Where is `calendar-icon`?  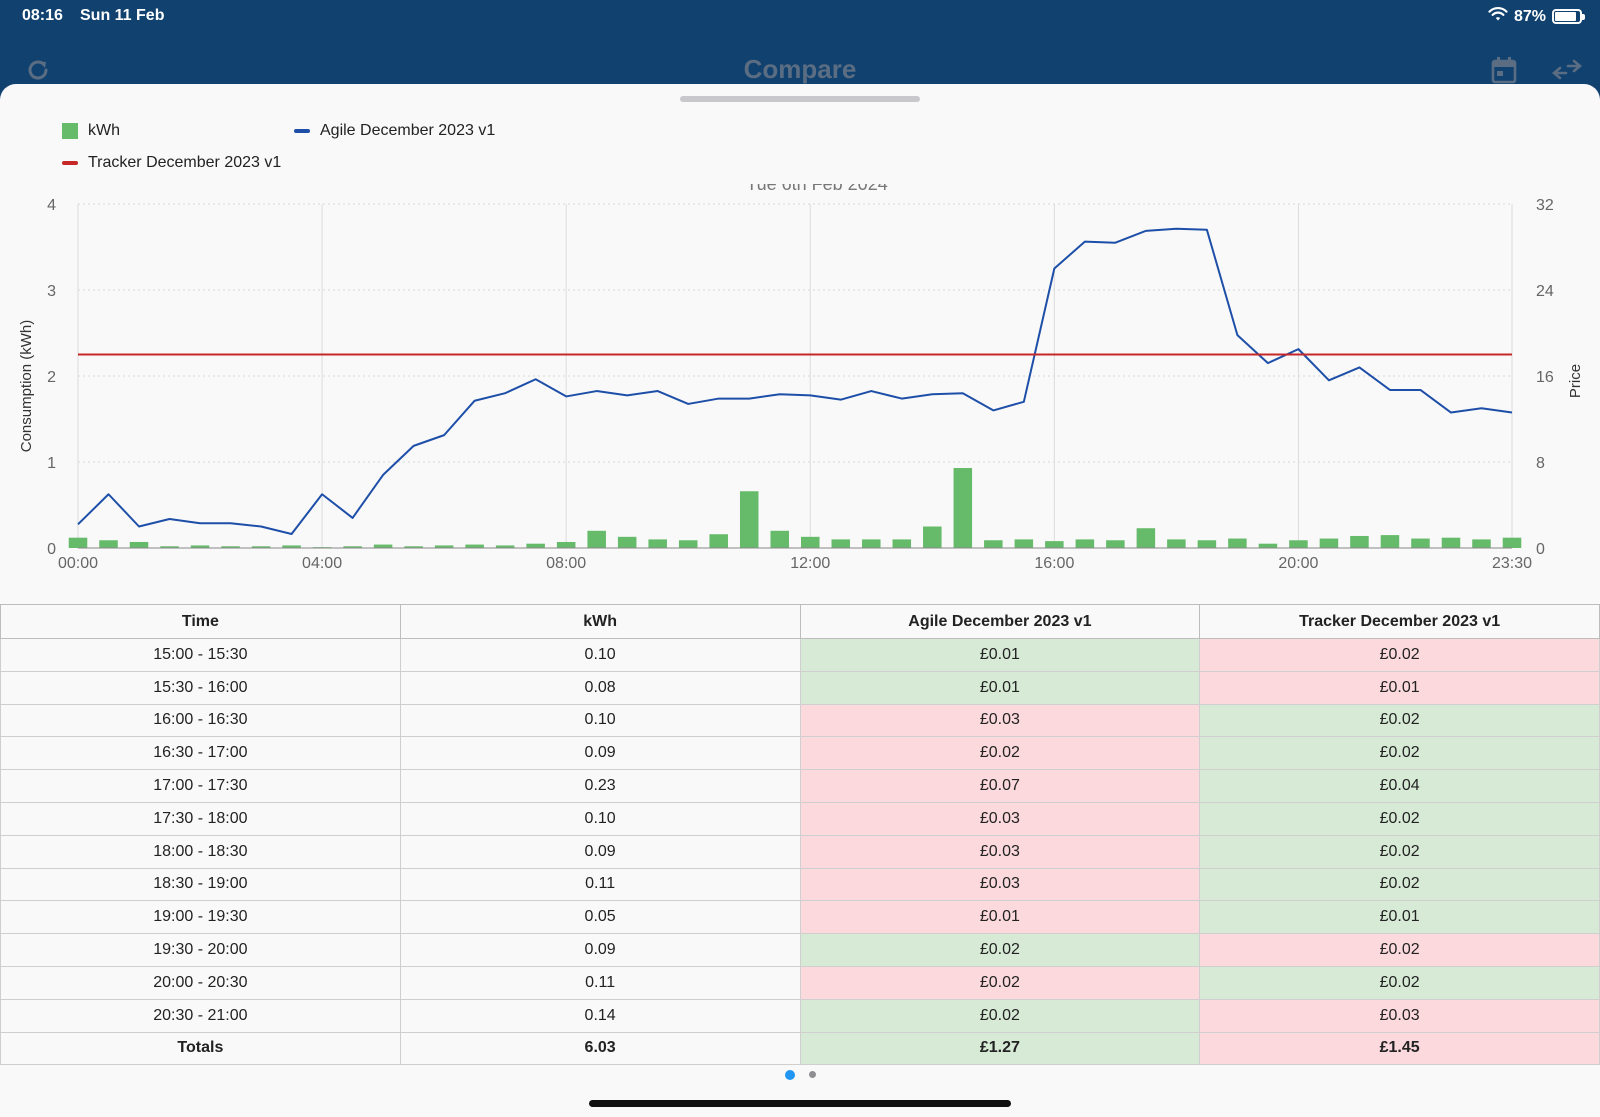 calendar-icon is located at coordinates (1504, 70).